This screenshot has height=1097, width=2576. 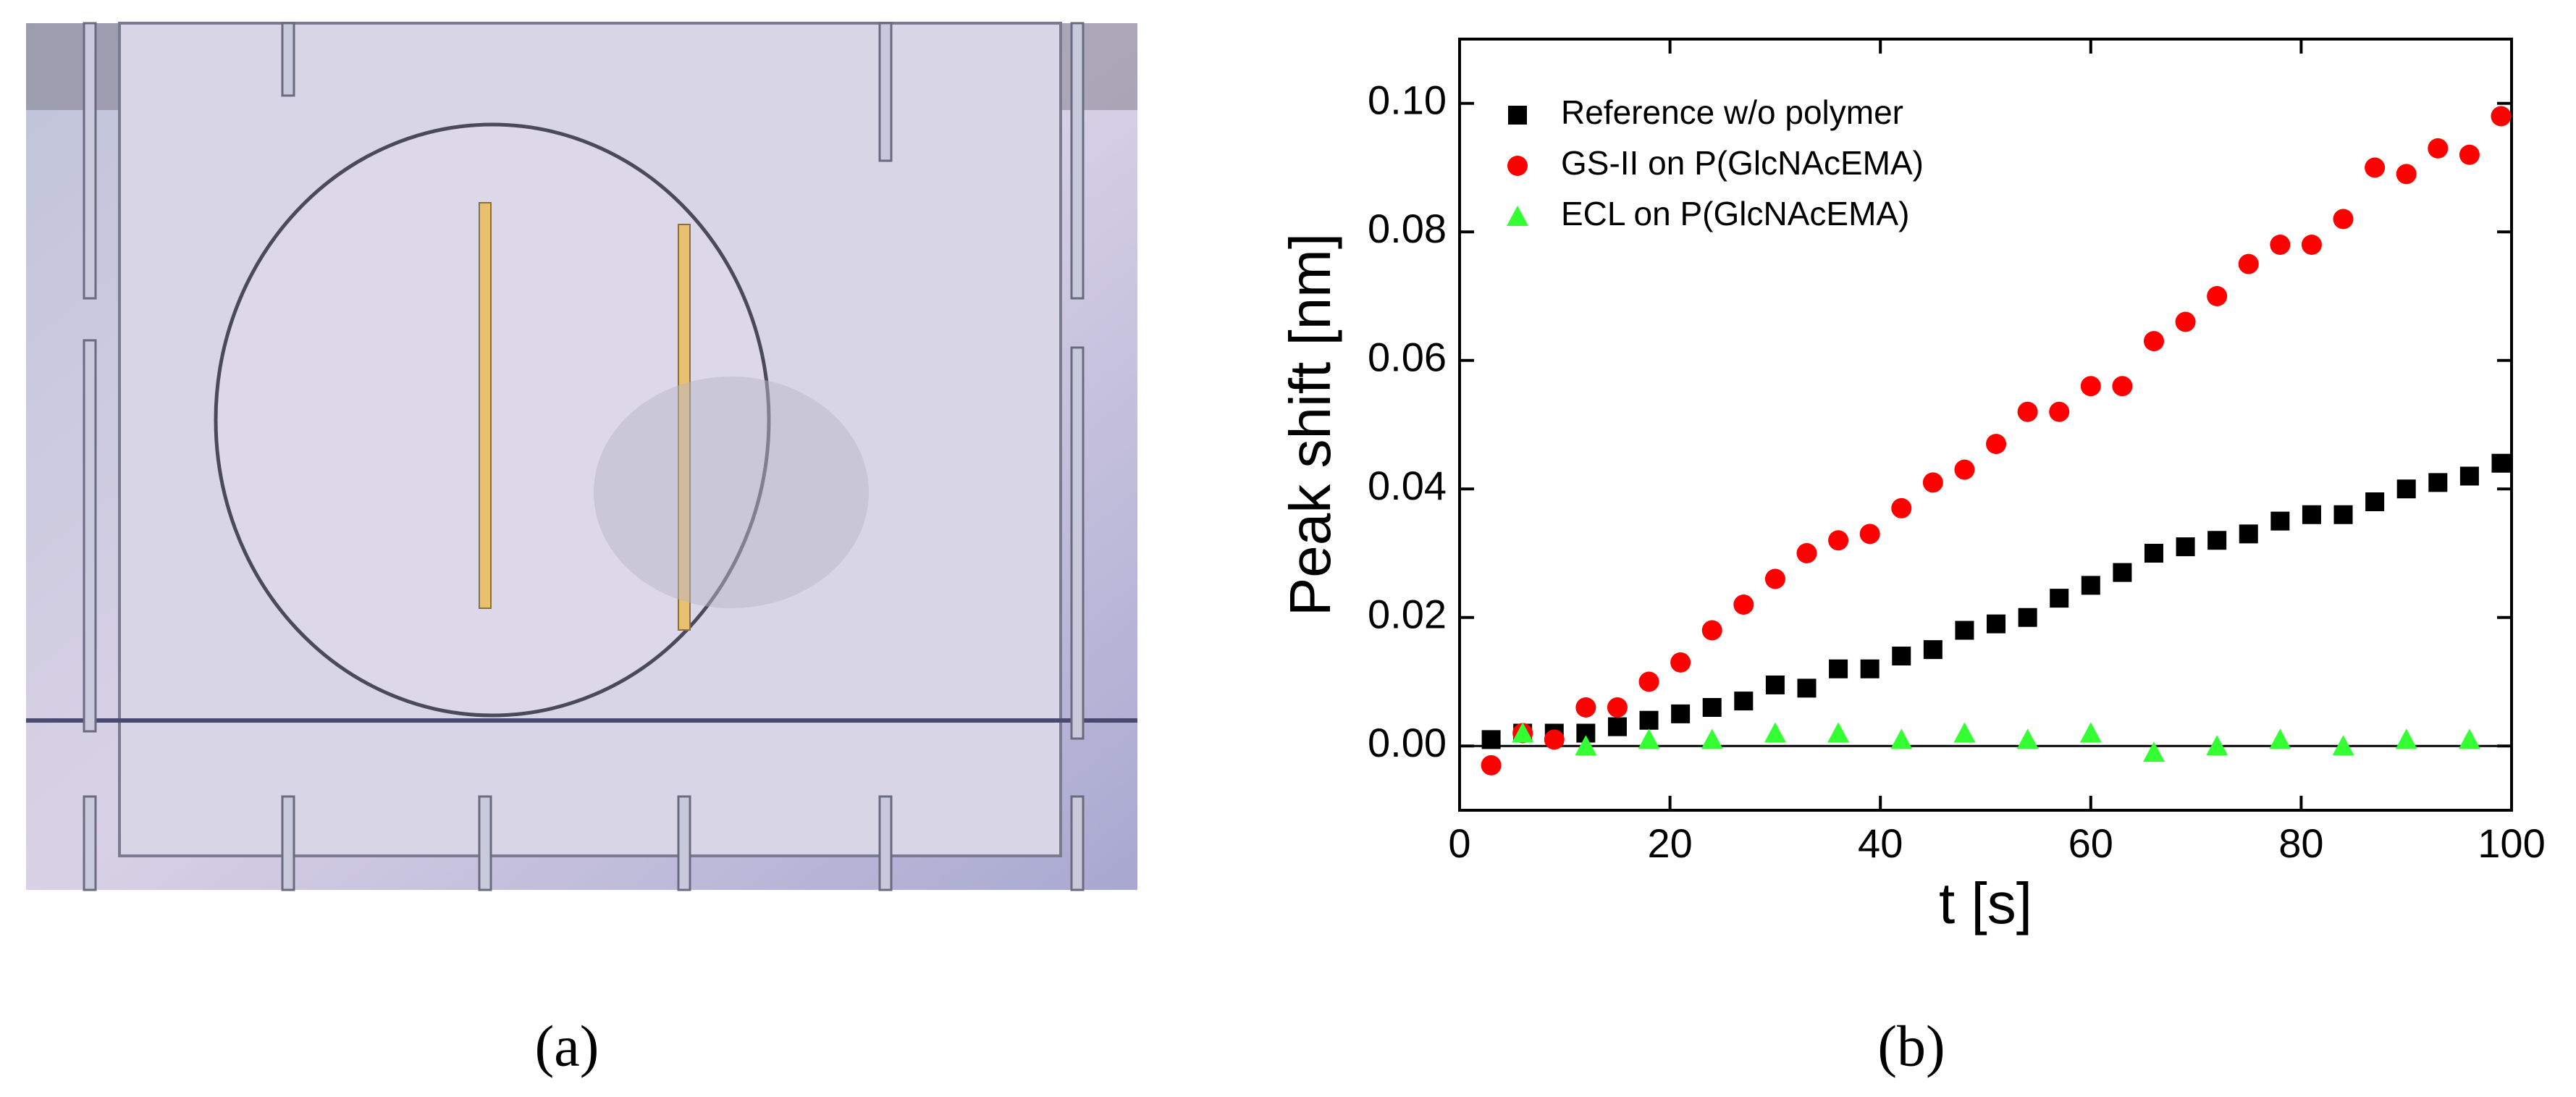 I want to click on legend-label: ECL on P(GlcNAcEMA), so click(x=1735, y=213).